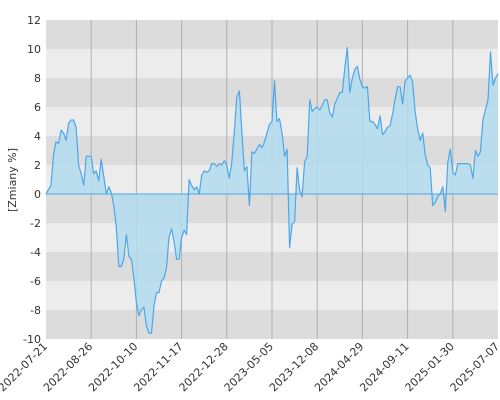 The width and height of the screenshot is (500, 400). What do you see at coordinates (35, 223) in the screenshot?
I see `y-tick-label: -2` at bounding box center [35, 223].